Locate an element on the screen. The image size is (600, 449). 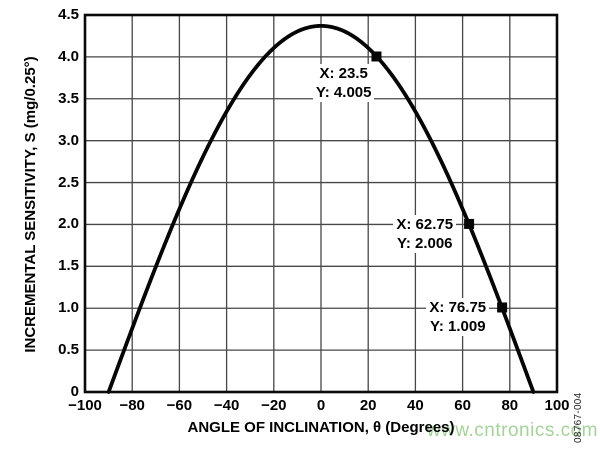
y-tick-label: 1.5 is located at coordinates (68, 265).